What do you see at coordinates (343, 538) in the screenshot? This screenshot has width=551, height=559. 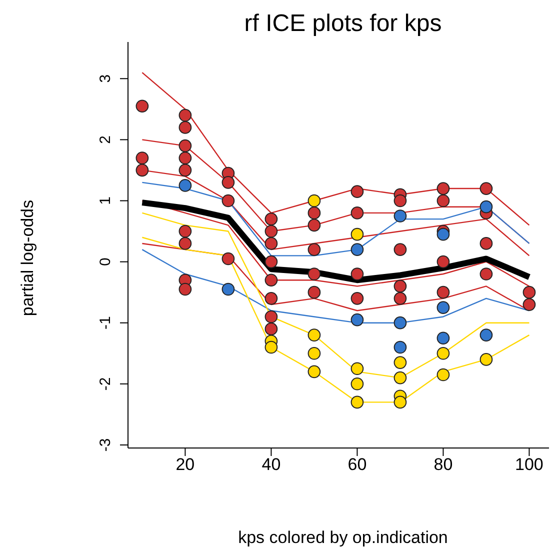 I see `x-axis-title: kps colored by op.indication` at bounding box center [343, 538].